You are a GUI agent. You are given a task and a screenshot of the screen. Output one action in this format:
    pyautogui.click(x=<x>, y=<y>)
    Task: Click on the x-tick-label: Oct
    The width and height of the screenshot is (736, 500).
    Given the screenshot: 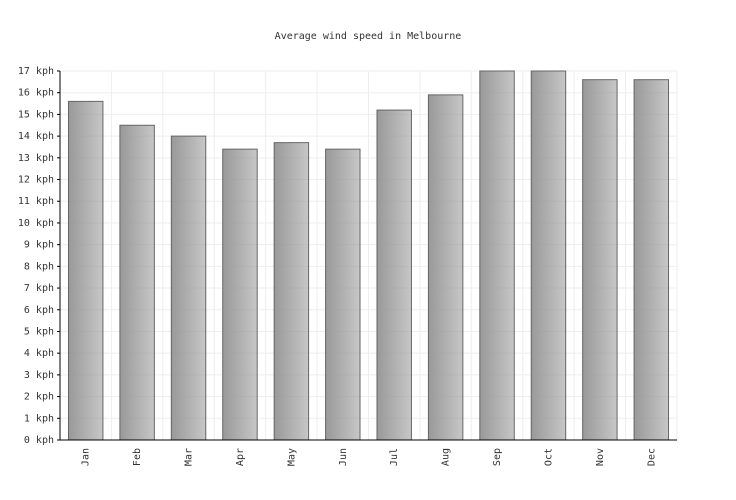 What is the action you would take?
    pyautogui.click(x=548, y=457)
    